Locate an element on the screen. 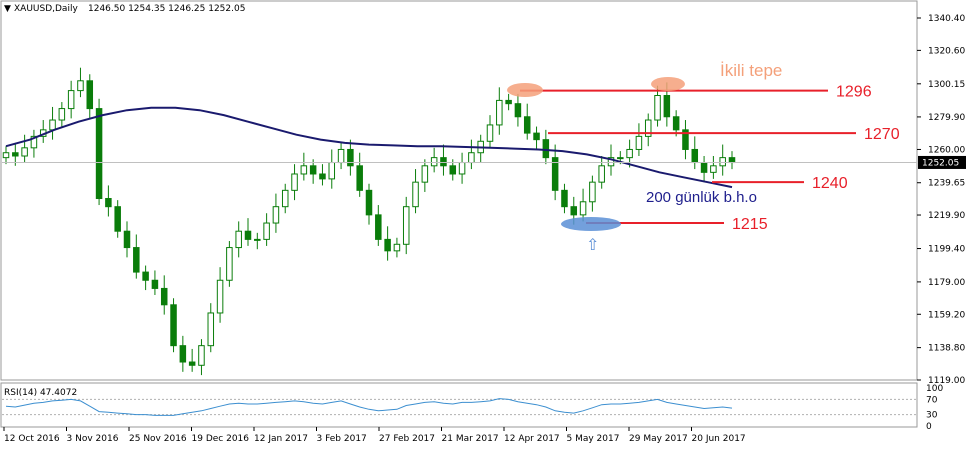 The height and width of the screenshot is (449, 966). level-label-1296: 1296 is located at coordinates (854, 92).